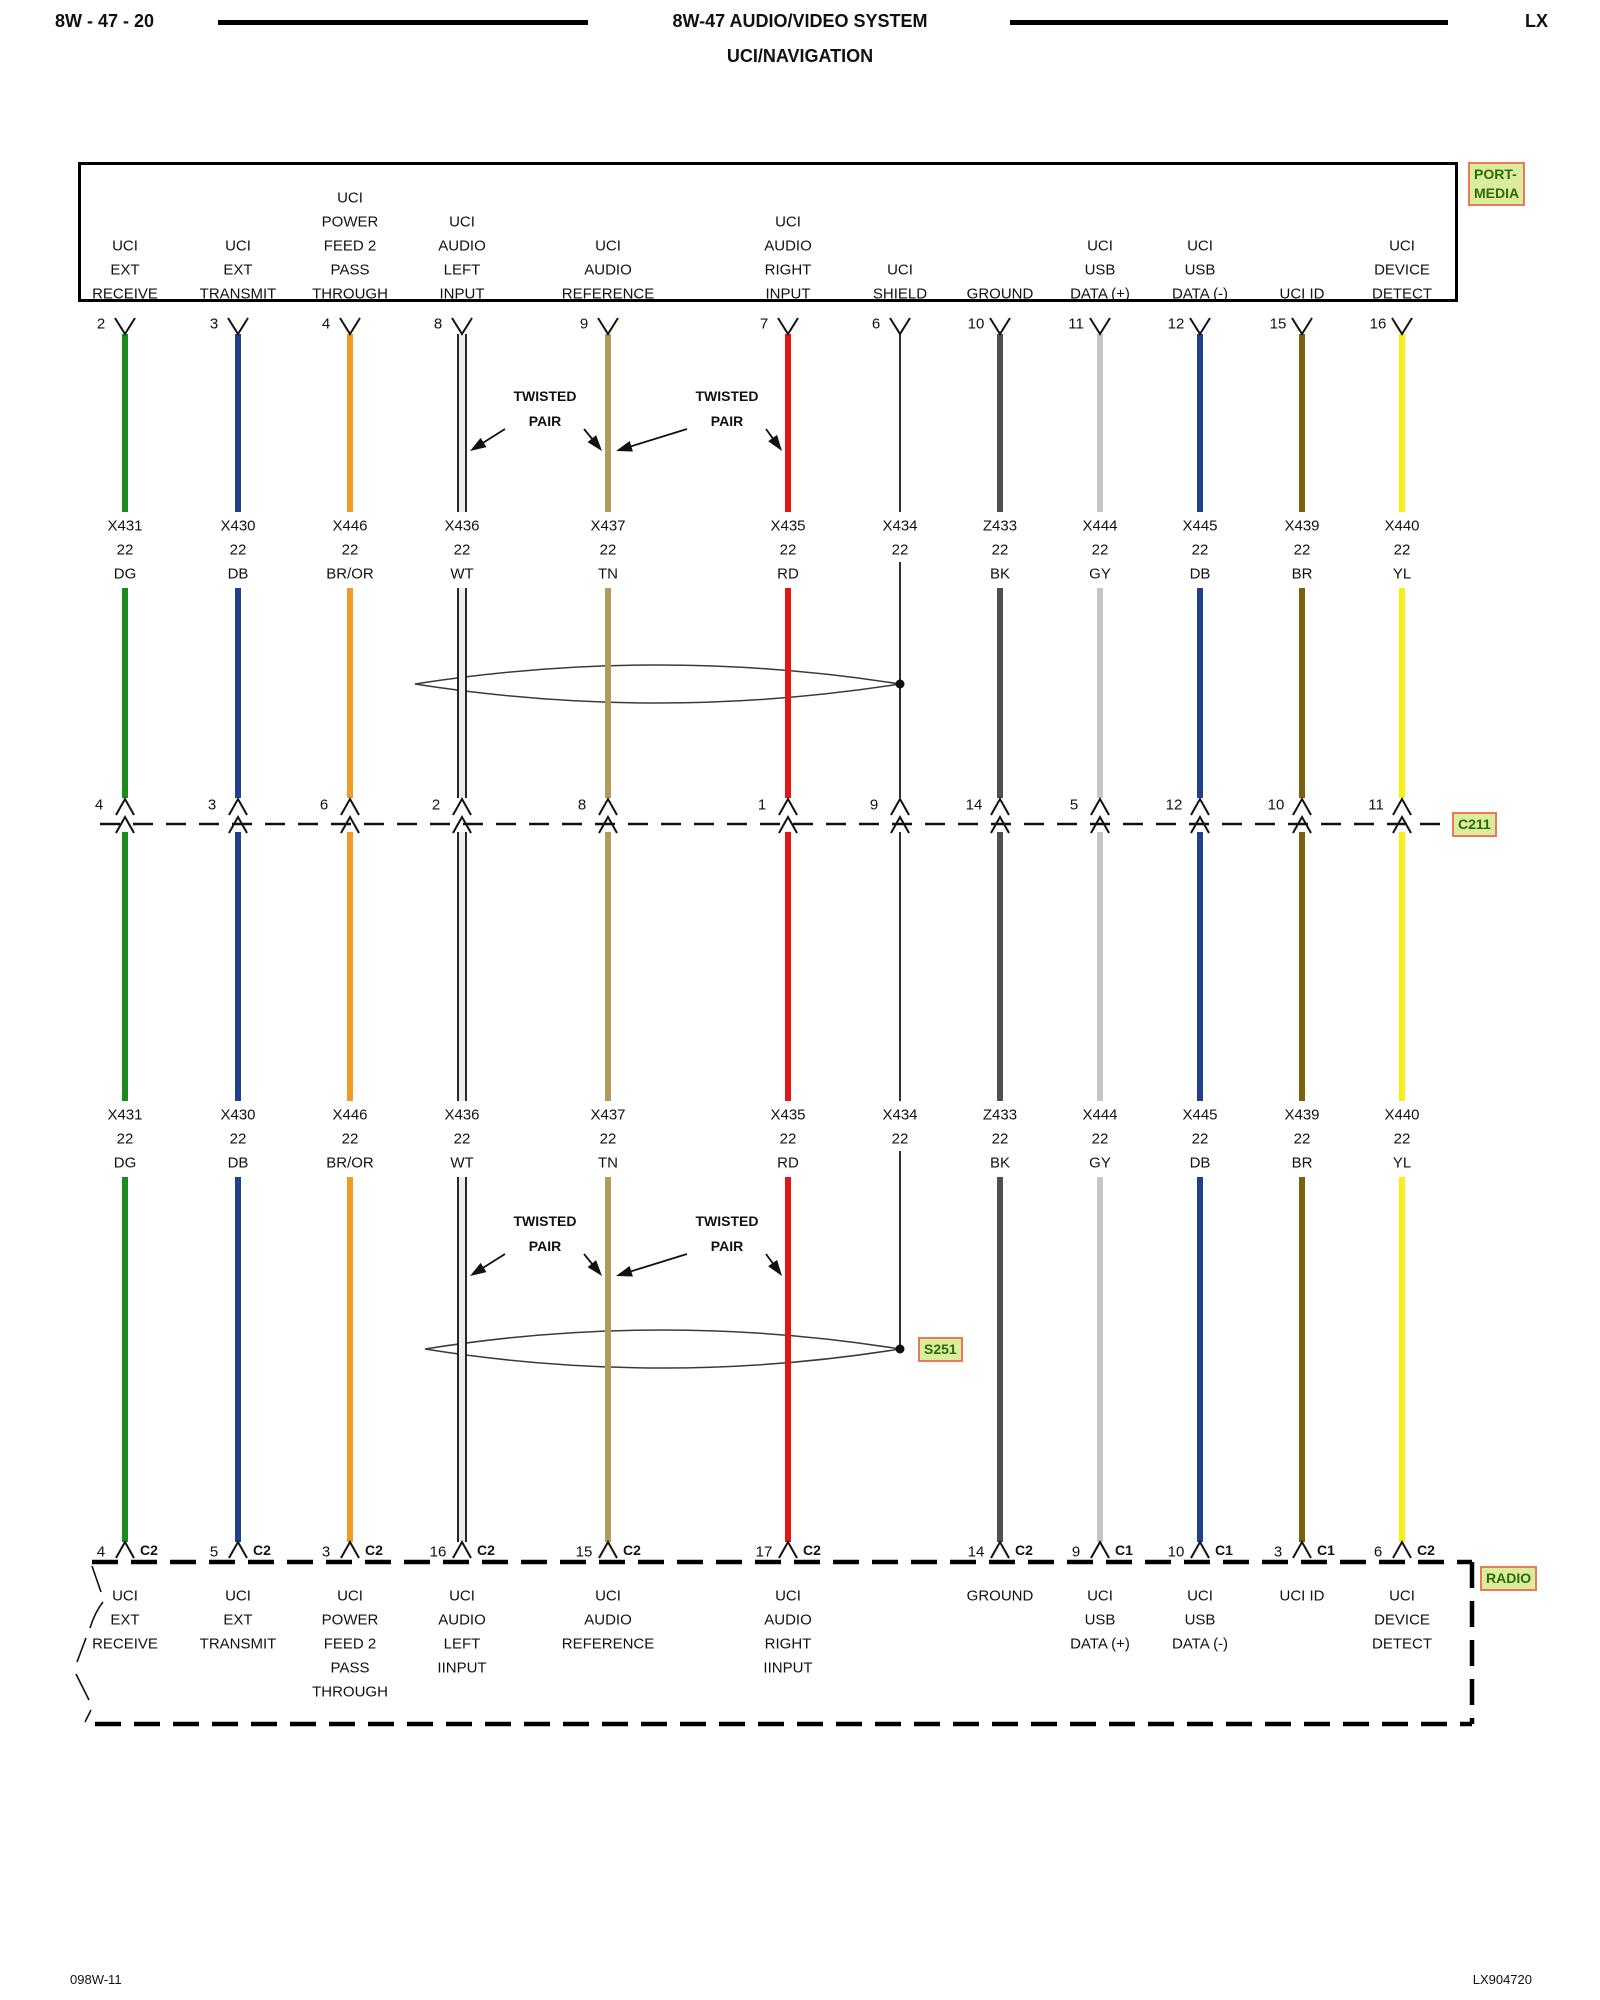 This screenshot has width=1600, height=2000. Describe the element at coordinates (788, 423) in the screenshot. I see `wire-X435-seg1` at that location.